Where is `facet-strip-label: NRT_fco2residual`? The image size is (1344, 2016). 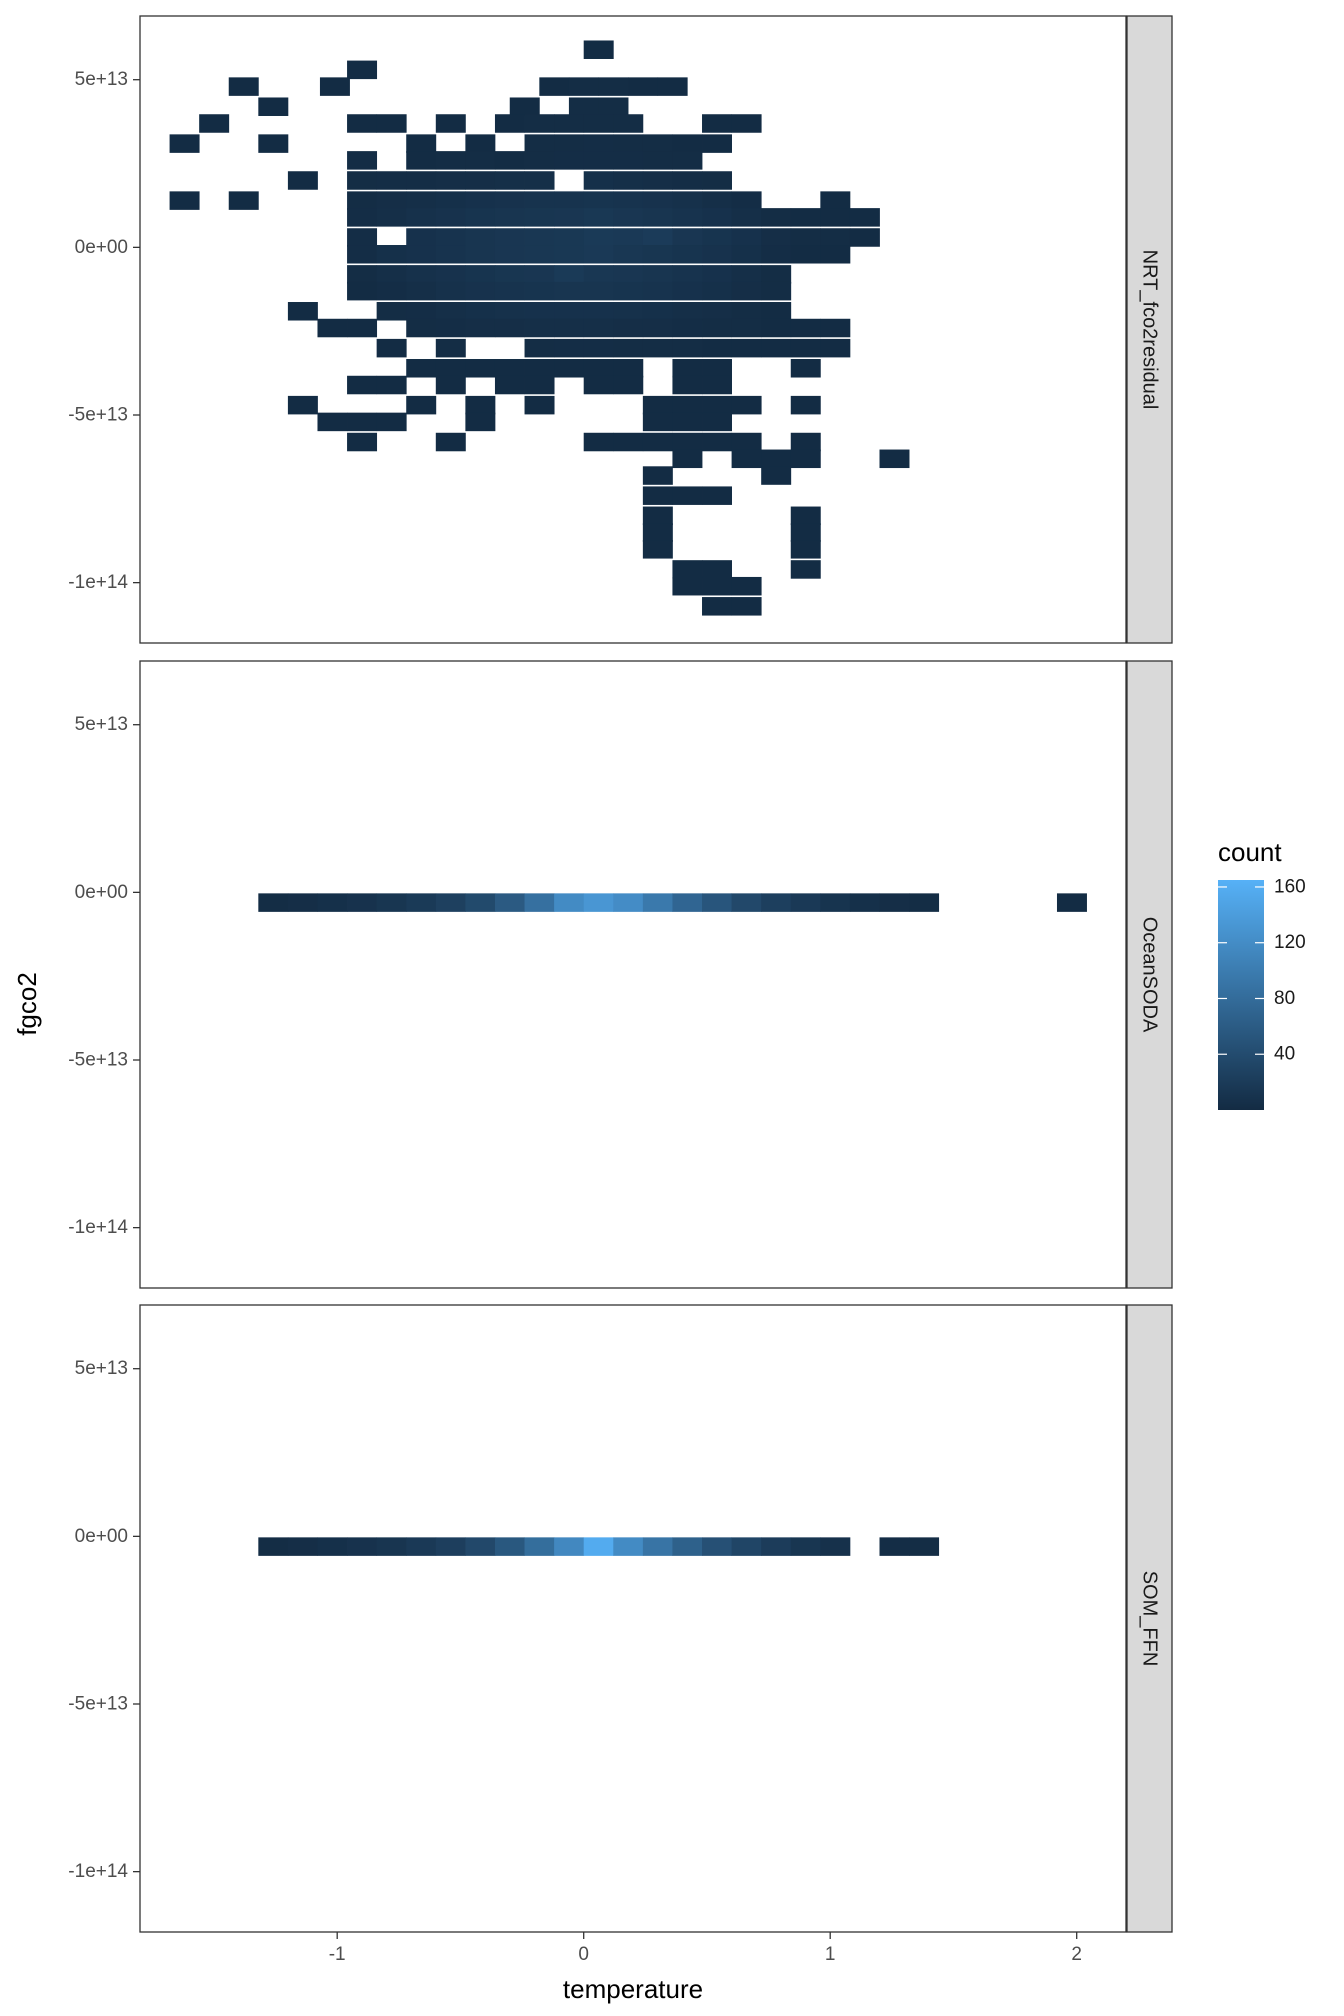 facet-strip-label: NRT_fco2residual is located at coordinates (1150, 330).